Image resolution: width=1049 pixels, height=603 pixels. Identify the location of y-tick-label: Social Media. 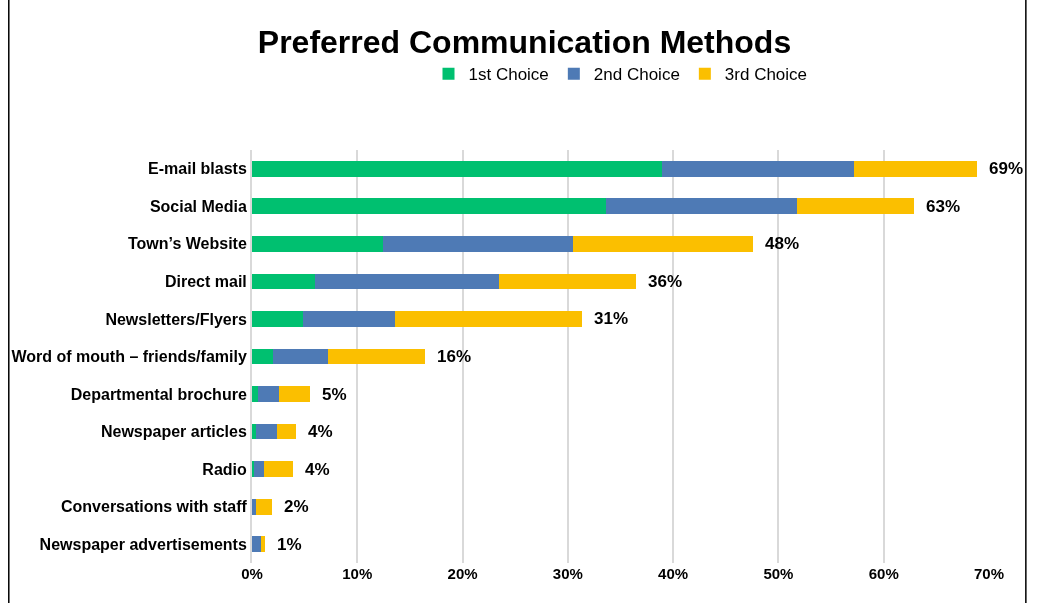
(198, 206).